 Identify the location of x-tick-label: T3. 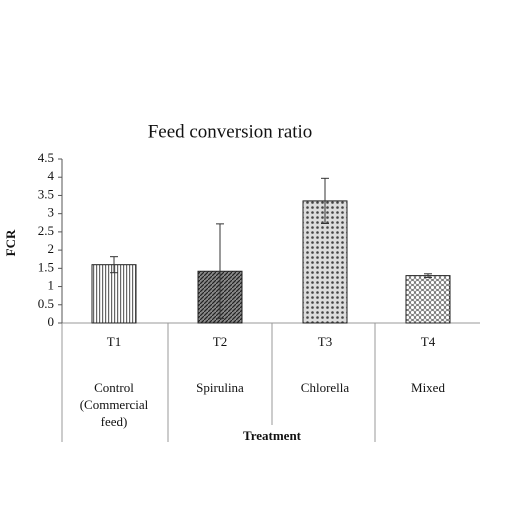
(325, 341).